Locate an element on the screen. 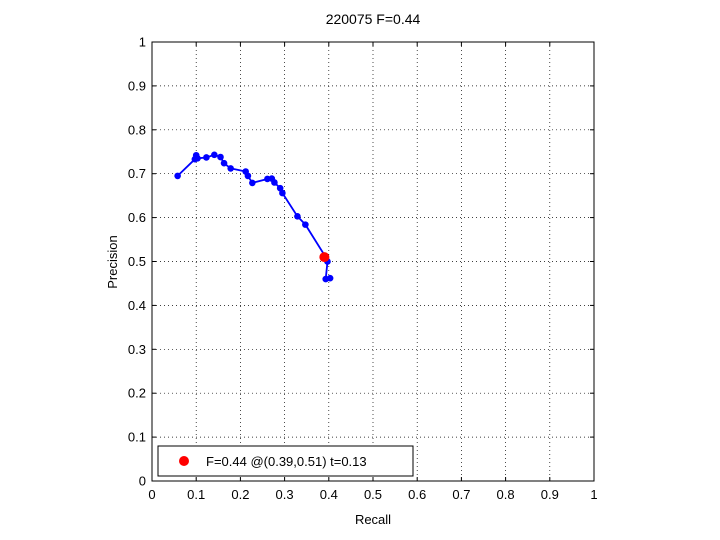 This screenshot has width=720, height=540. y-tick-label: 0 is located at coordinates (142, 481).